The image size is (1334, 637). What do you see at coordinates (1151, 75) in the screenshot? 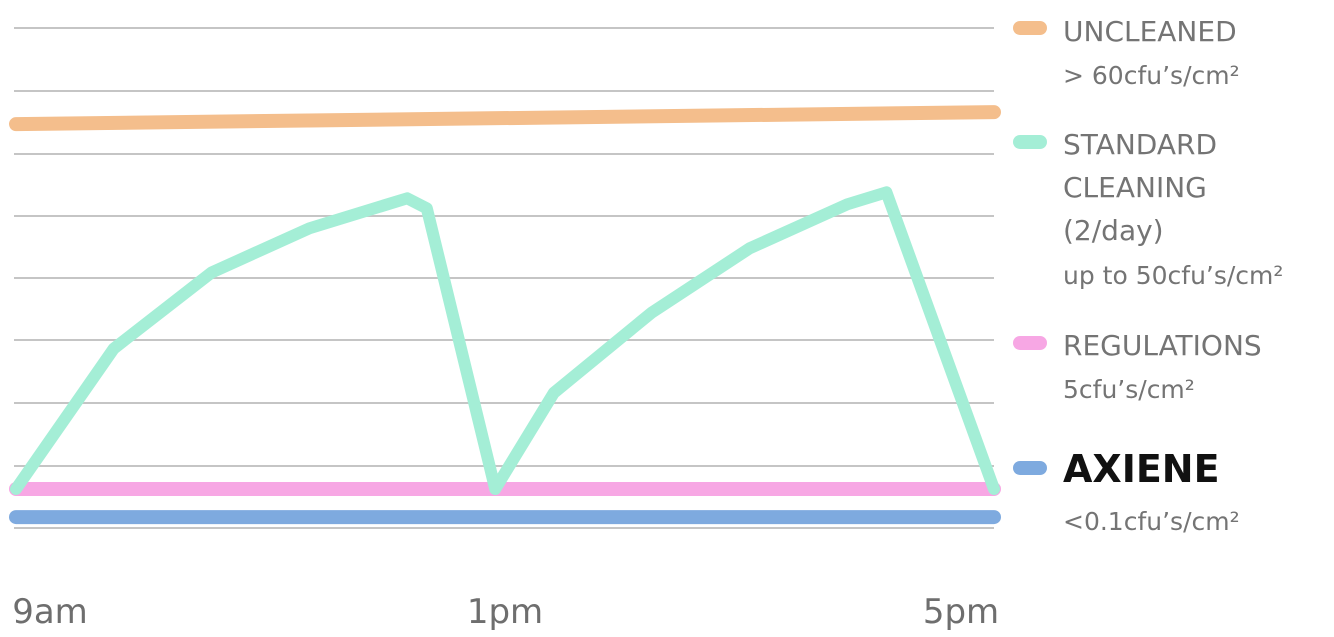
I see `legend-sublabel-uncleaned: > 60cfu’s/cm²` at bounding box center [1151, 75].